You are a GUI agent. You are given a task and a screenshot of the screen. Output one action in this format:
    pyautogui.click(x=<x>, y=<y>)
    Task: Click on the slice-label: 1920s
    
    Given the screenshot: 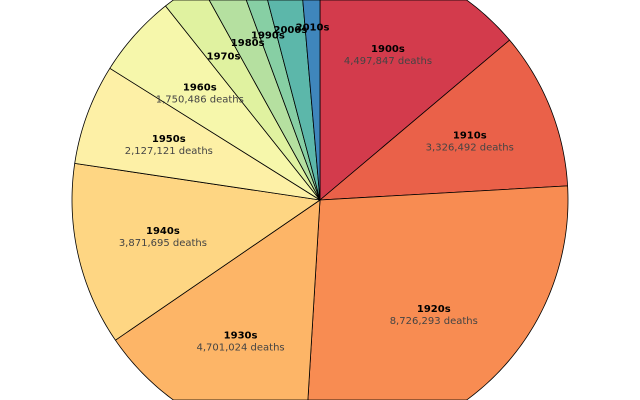 What is the action you would take?
    pyautogui.click(x=434, y=309)
    